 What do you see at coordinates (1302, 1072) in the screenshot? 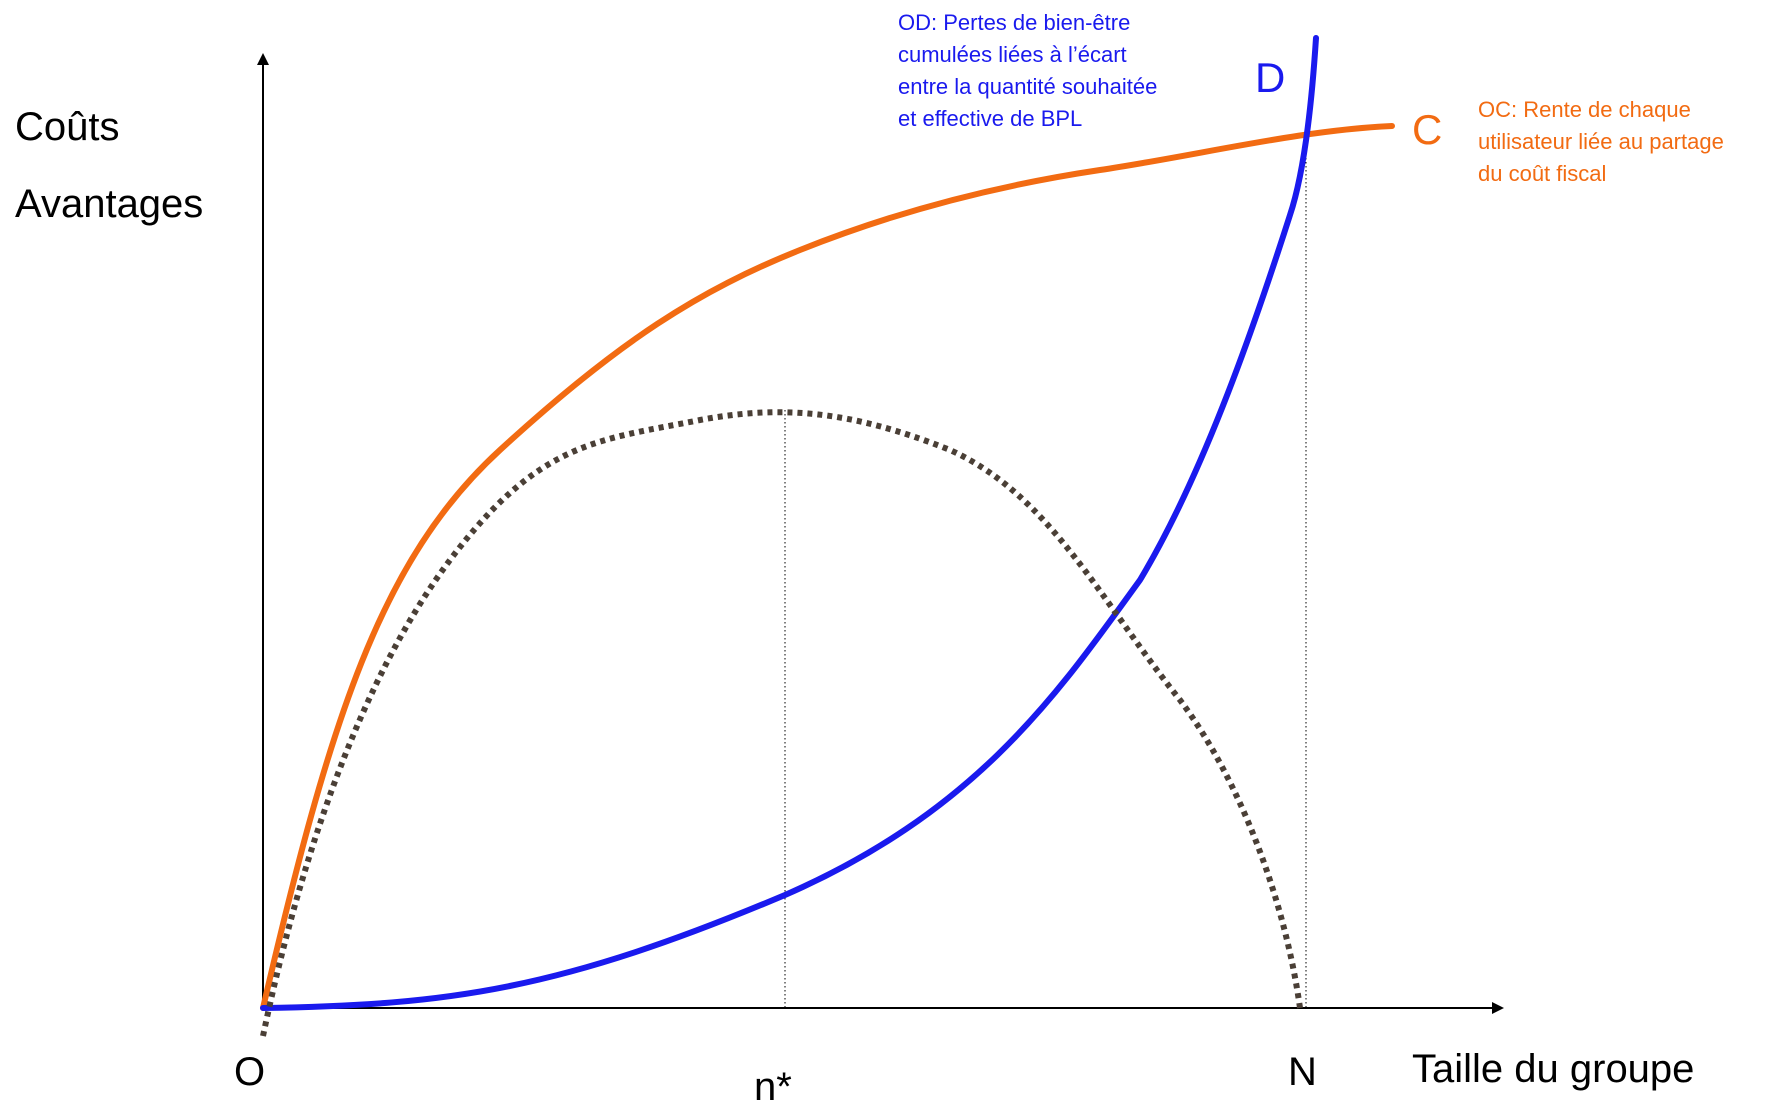
I see `n-label: N` at bounding box center [1302, 1072].